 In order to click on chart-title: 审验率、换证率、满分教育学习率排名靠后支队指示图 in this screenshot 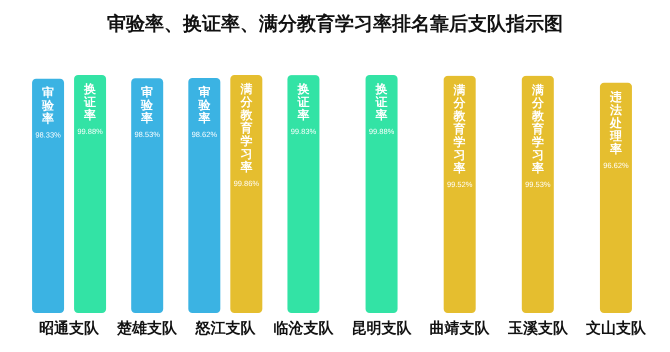, I will do `click(335, 24)`.